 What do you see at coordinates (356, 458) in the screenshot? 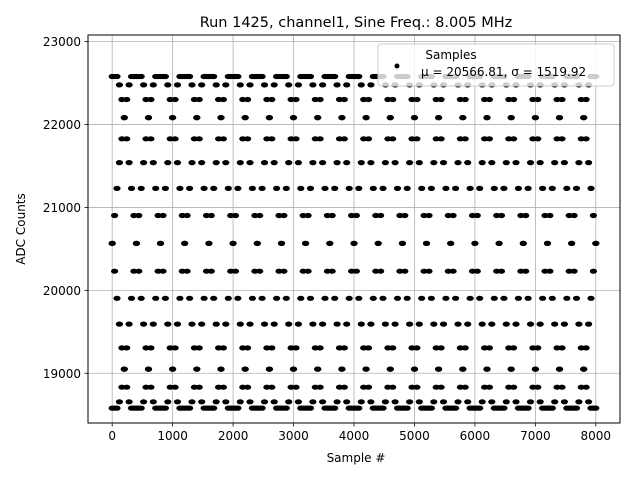
I see `x-axis-label: Sample #` at bounding box center [356, 458].